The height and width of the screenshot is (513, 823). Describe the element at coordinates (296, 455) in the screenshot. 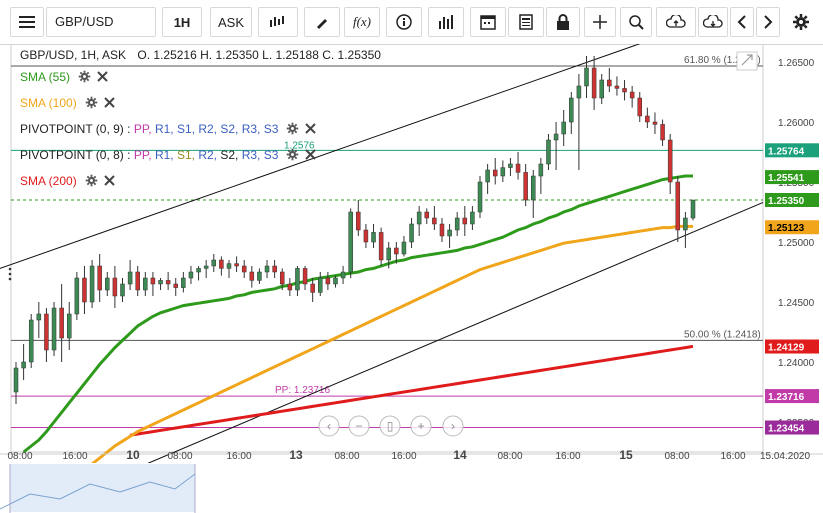

I see `x-tick-label: 13` at that location.